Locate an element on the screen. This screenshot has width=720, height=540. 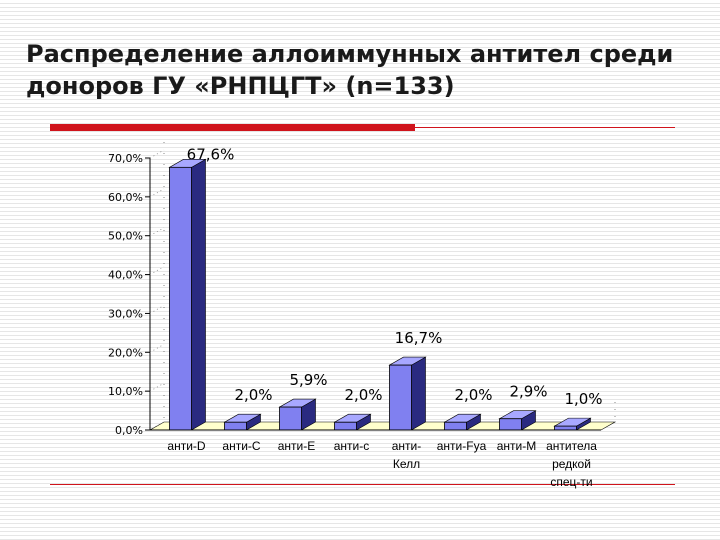
slide-title-line-1: Распределение аллоиммунных антител среди is located at coordinates (350, 54).